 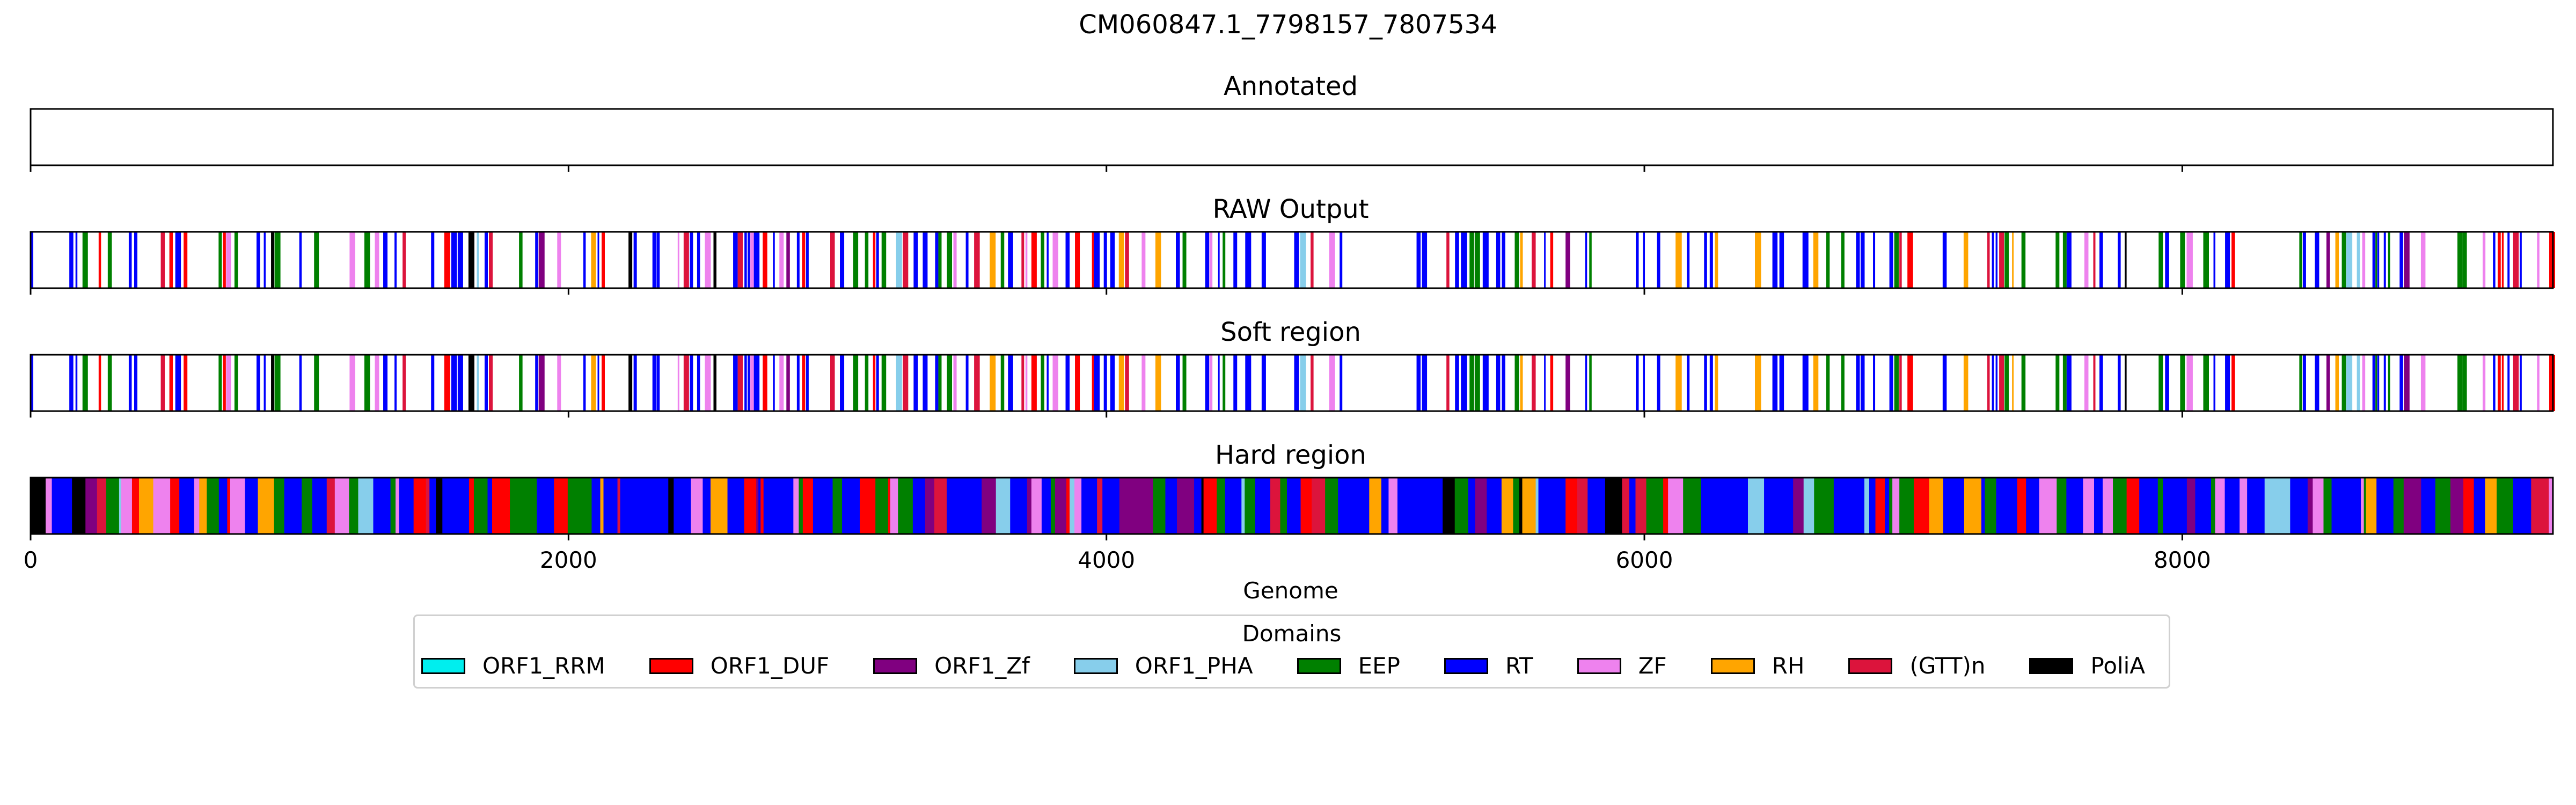 What do you see at coordinates (568, 560) in the screenshot?
I see `x-tick-label: 2000` at bounding box center [568, 560].